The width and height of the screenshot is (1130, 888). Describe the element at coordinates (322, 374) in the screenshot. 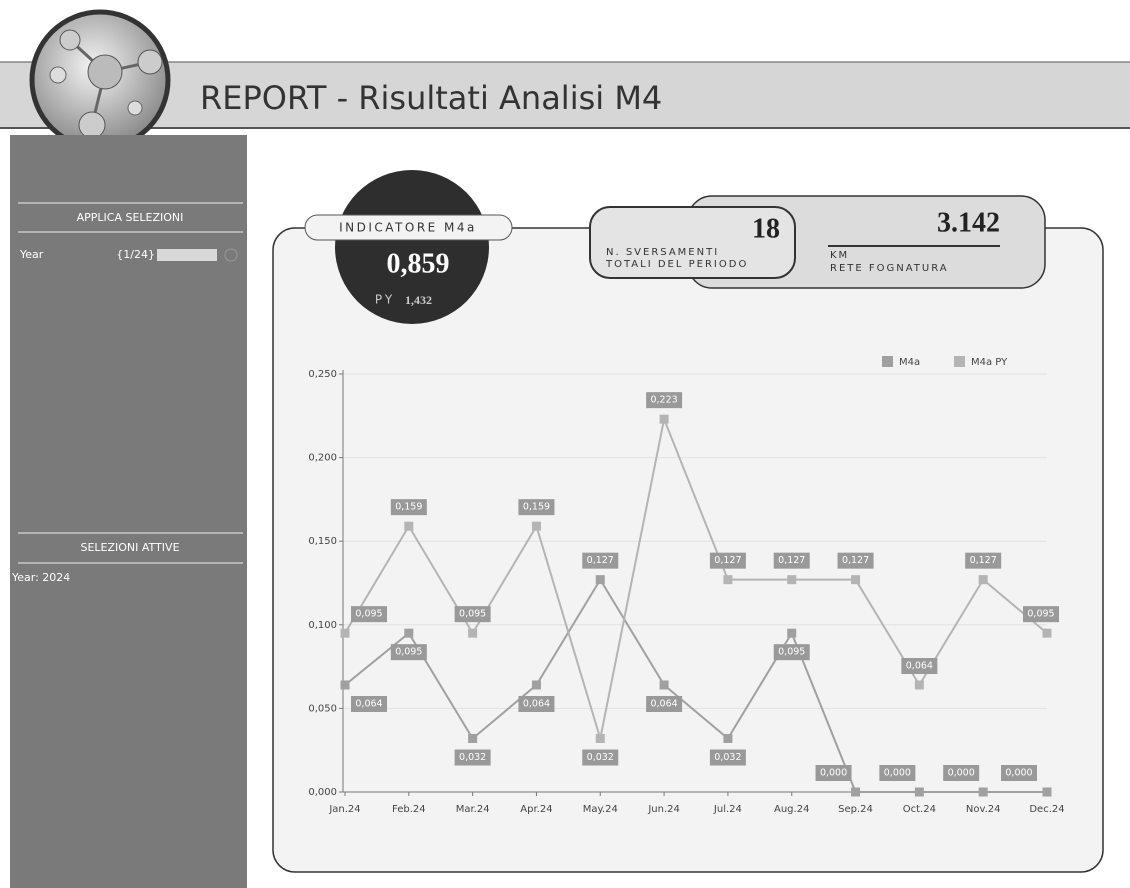

I see `y-tick-label: 0,250` at that location.